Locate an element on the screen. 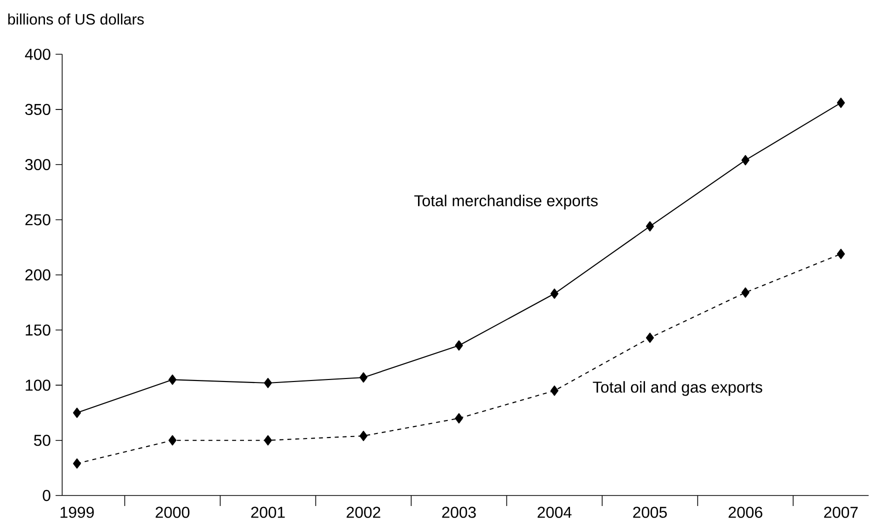 The height and width of the screenshot is (531, 869). x-tick-label: 2003 is located at coordinates (459, 512).